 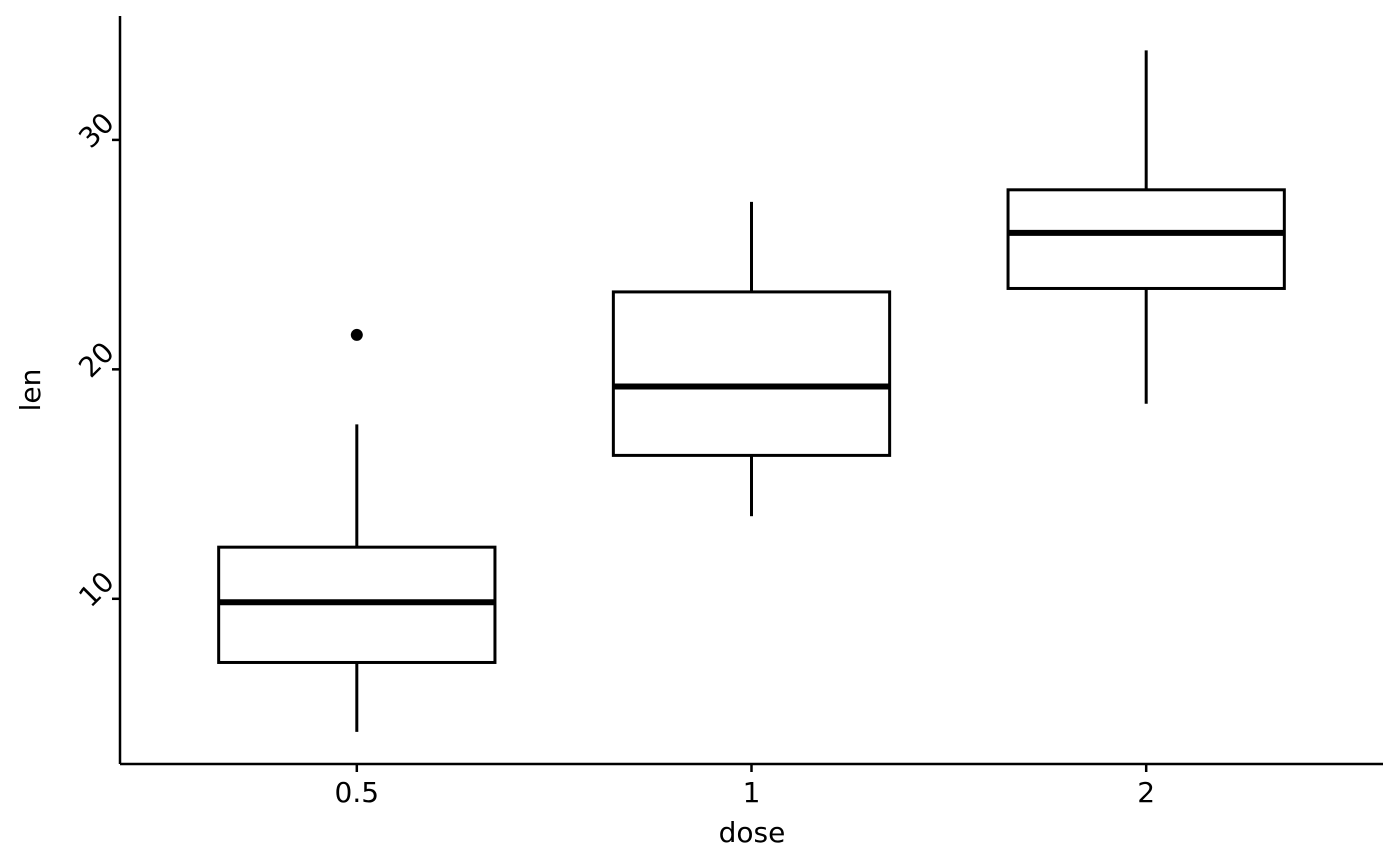 What do you see at coordinates (96, 360) in the screenshot?
I see `y-tick-label: 20` at bounding box center [96, 360].